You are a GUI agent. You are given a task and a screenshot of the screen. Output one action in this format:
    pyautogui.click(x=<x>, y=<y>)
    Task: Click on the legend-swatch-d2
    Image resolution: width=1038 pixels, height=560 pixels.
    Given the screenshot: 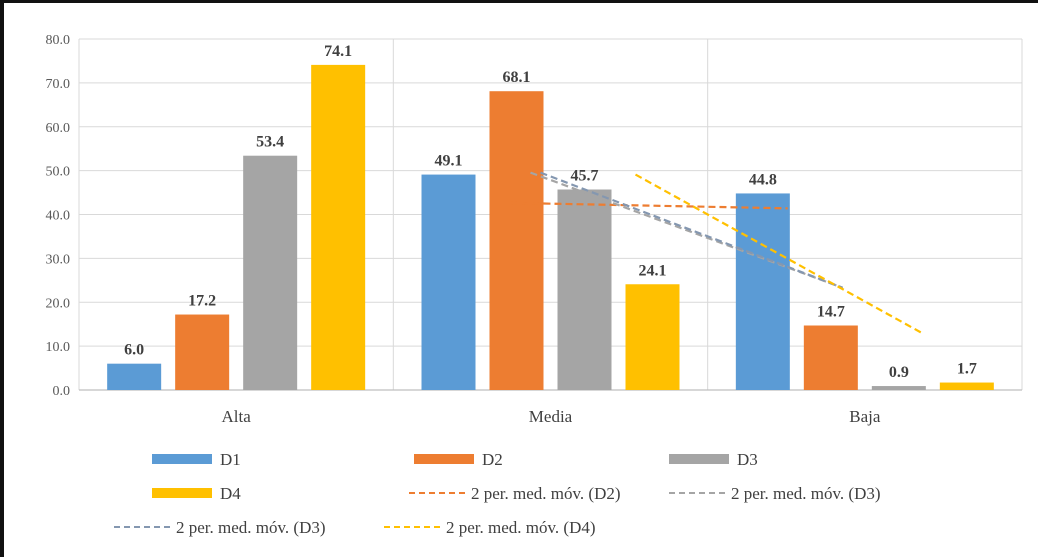 What is the action you would take?
    pyautogui.click(x=444, y=459)
    